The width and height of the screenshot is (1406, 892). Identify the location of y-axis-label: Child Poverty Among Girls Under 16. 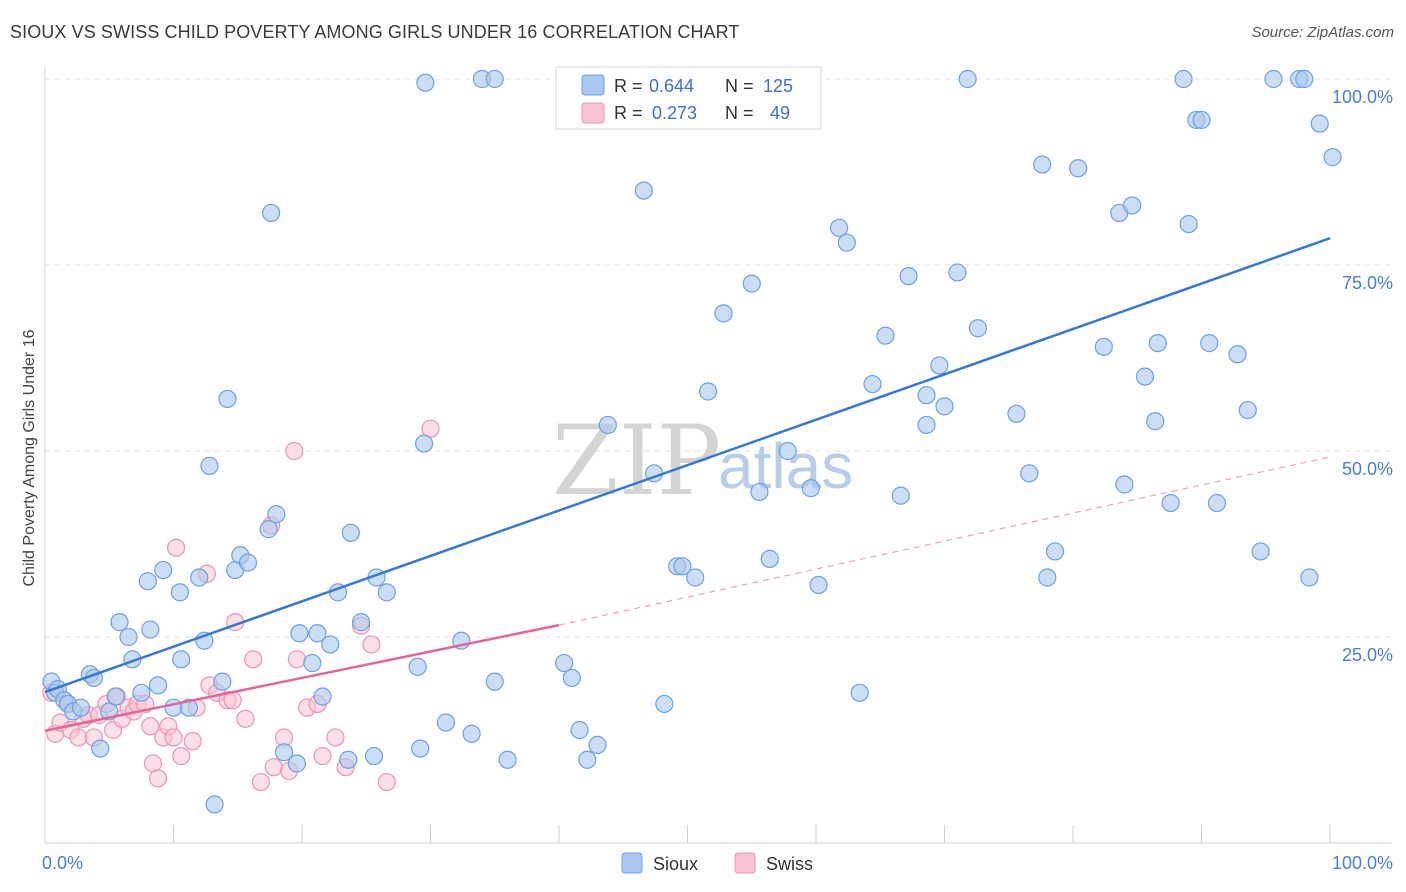
(29, 457).